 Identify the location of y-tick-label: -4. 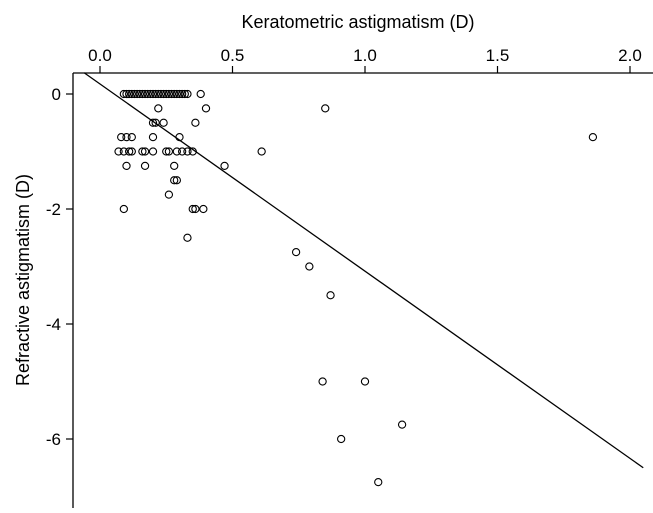
(53, 324).